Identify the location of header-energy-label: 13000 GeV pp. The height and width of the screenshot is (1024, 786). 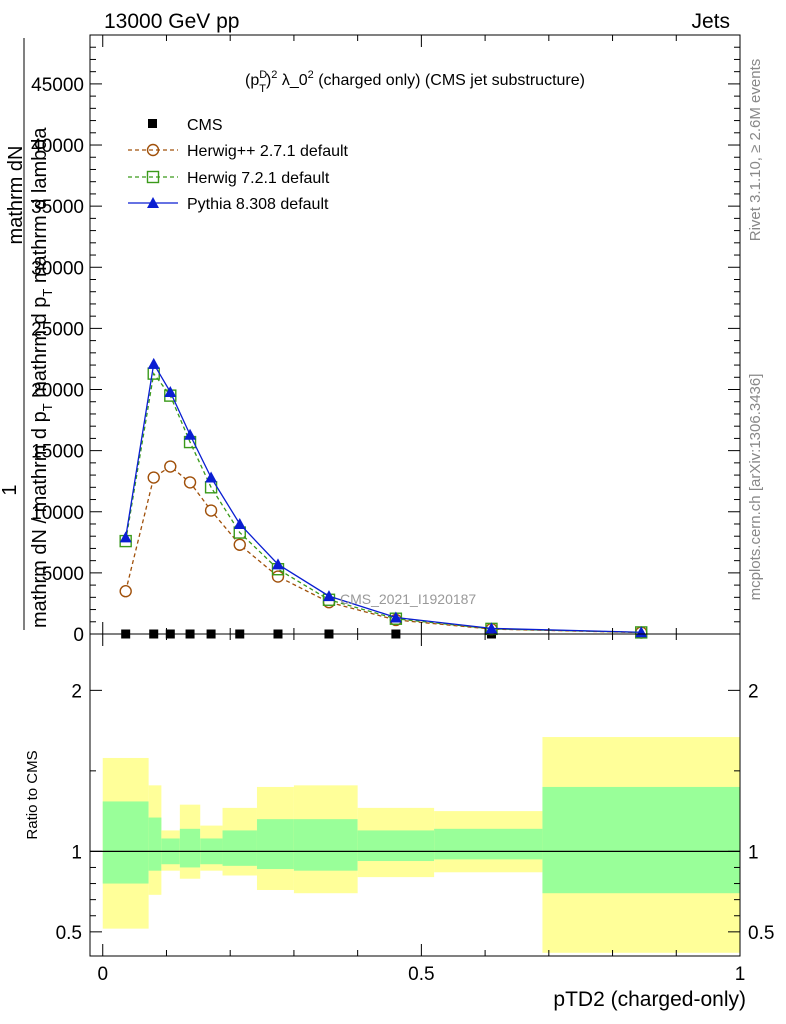
(171, 21).